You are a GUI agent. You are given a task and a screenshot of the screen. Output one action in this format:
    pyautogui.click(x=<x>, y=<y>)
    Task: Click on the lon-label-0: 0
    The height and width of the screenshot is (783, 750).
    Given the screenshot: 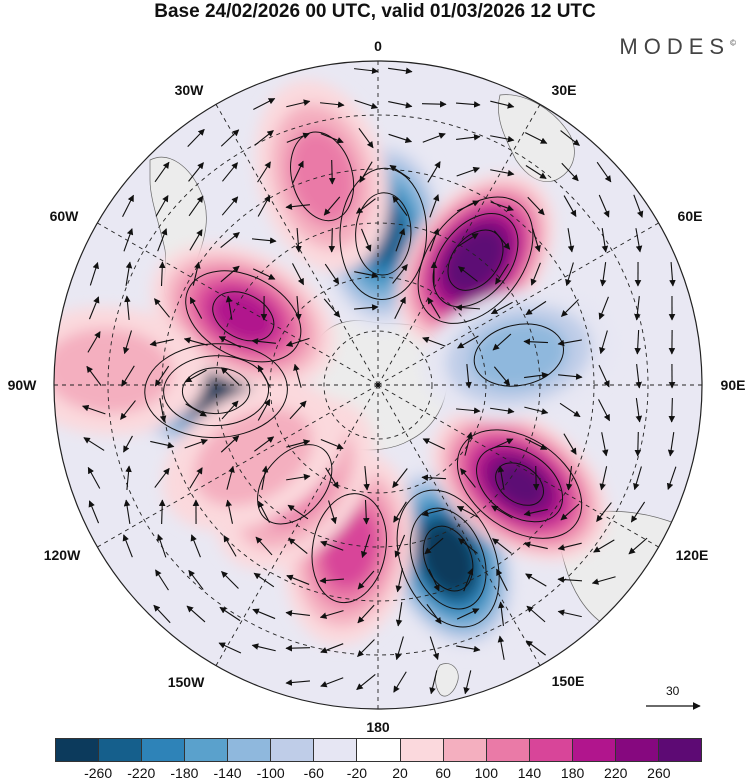 What is the action you would take?
    pyautogui.click(x=378, y=46)
    